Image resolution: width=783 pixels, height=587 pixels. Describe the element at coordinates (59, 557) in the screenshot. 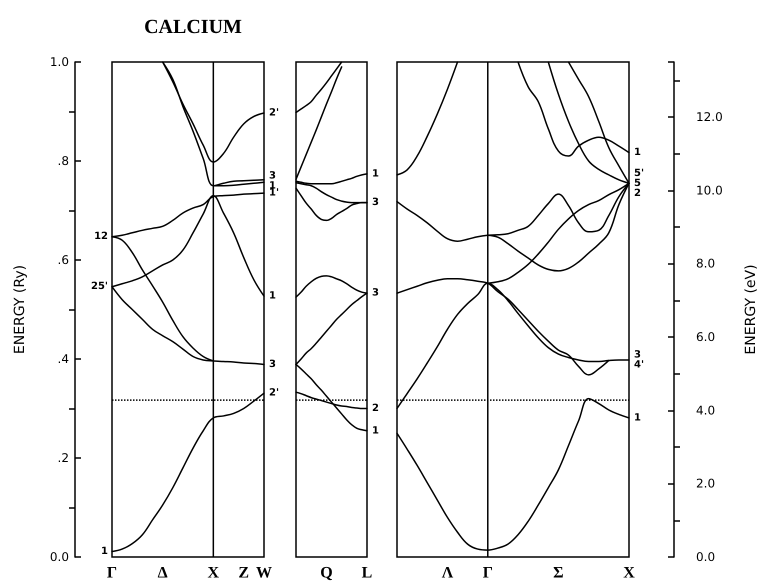

I see `y-tick-label: 0.0` at that location.